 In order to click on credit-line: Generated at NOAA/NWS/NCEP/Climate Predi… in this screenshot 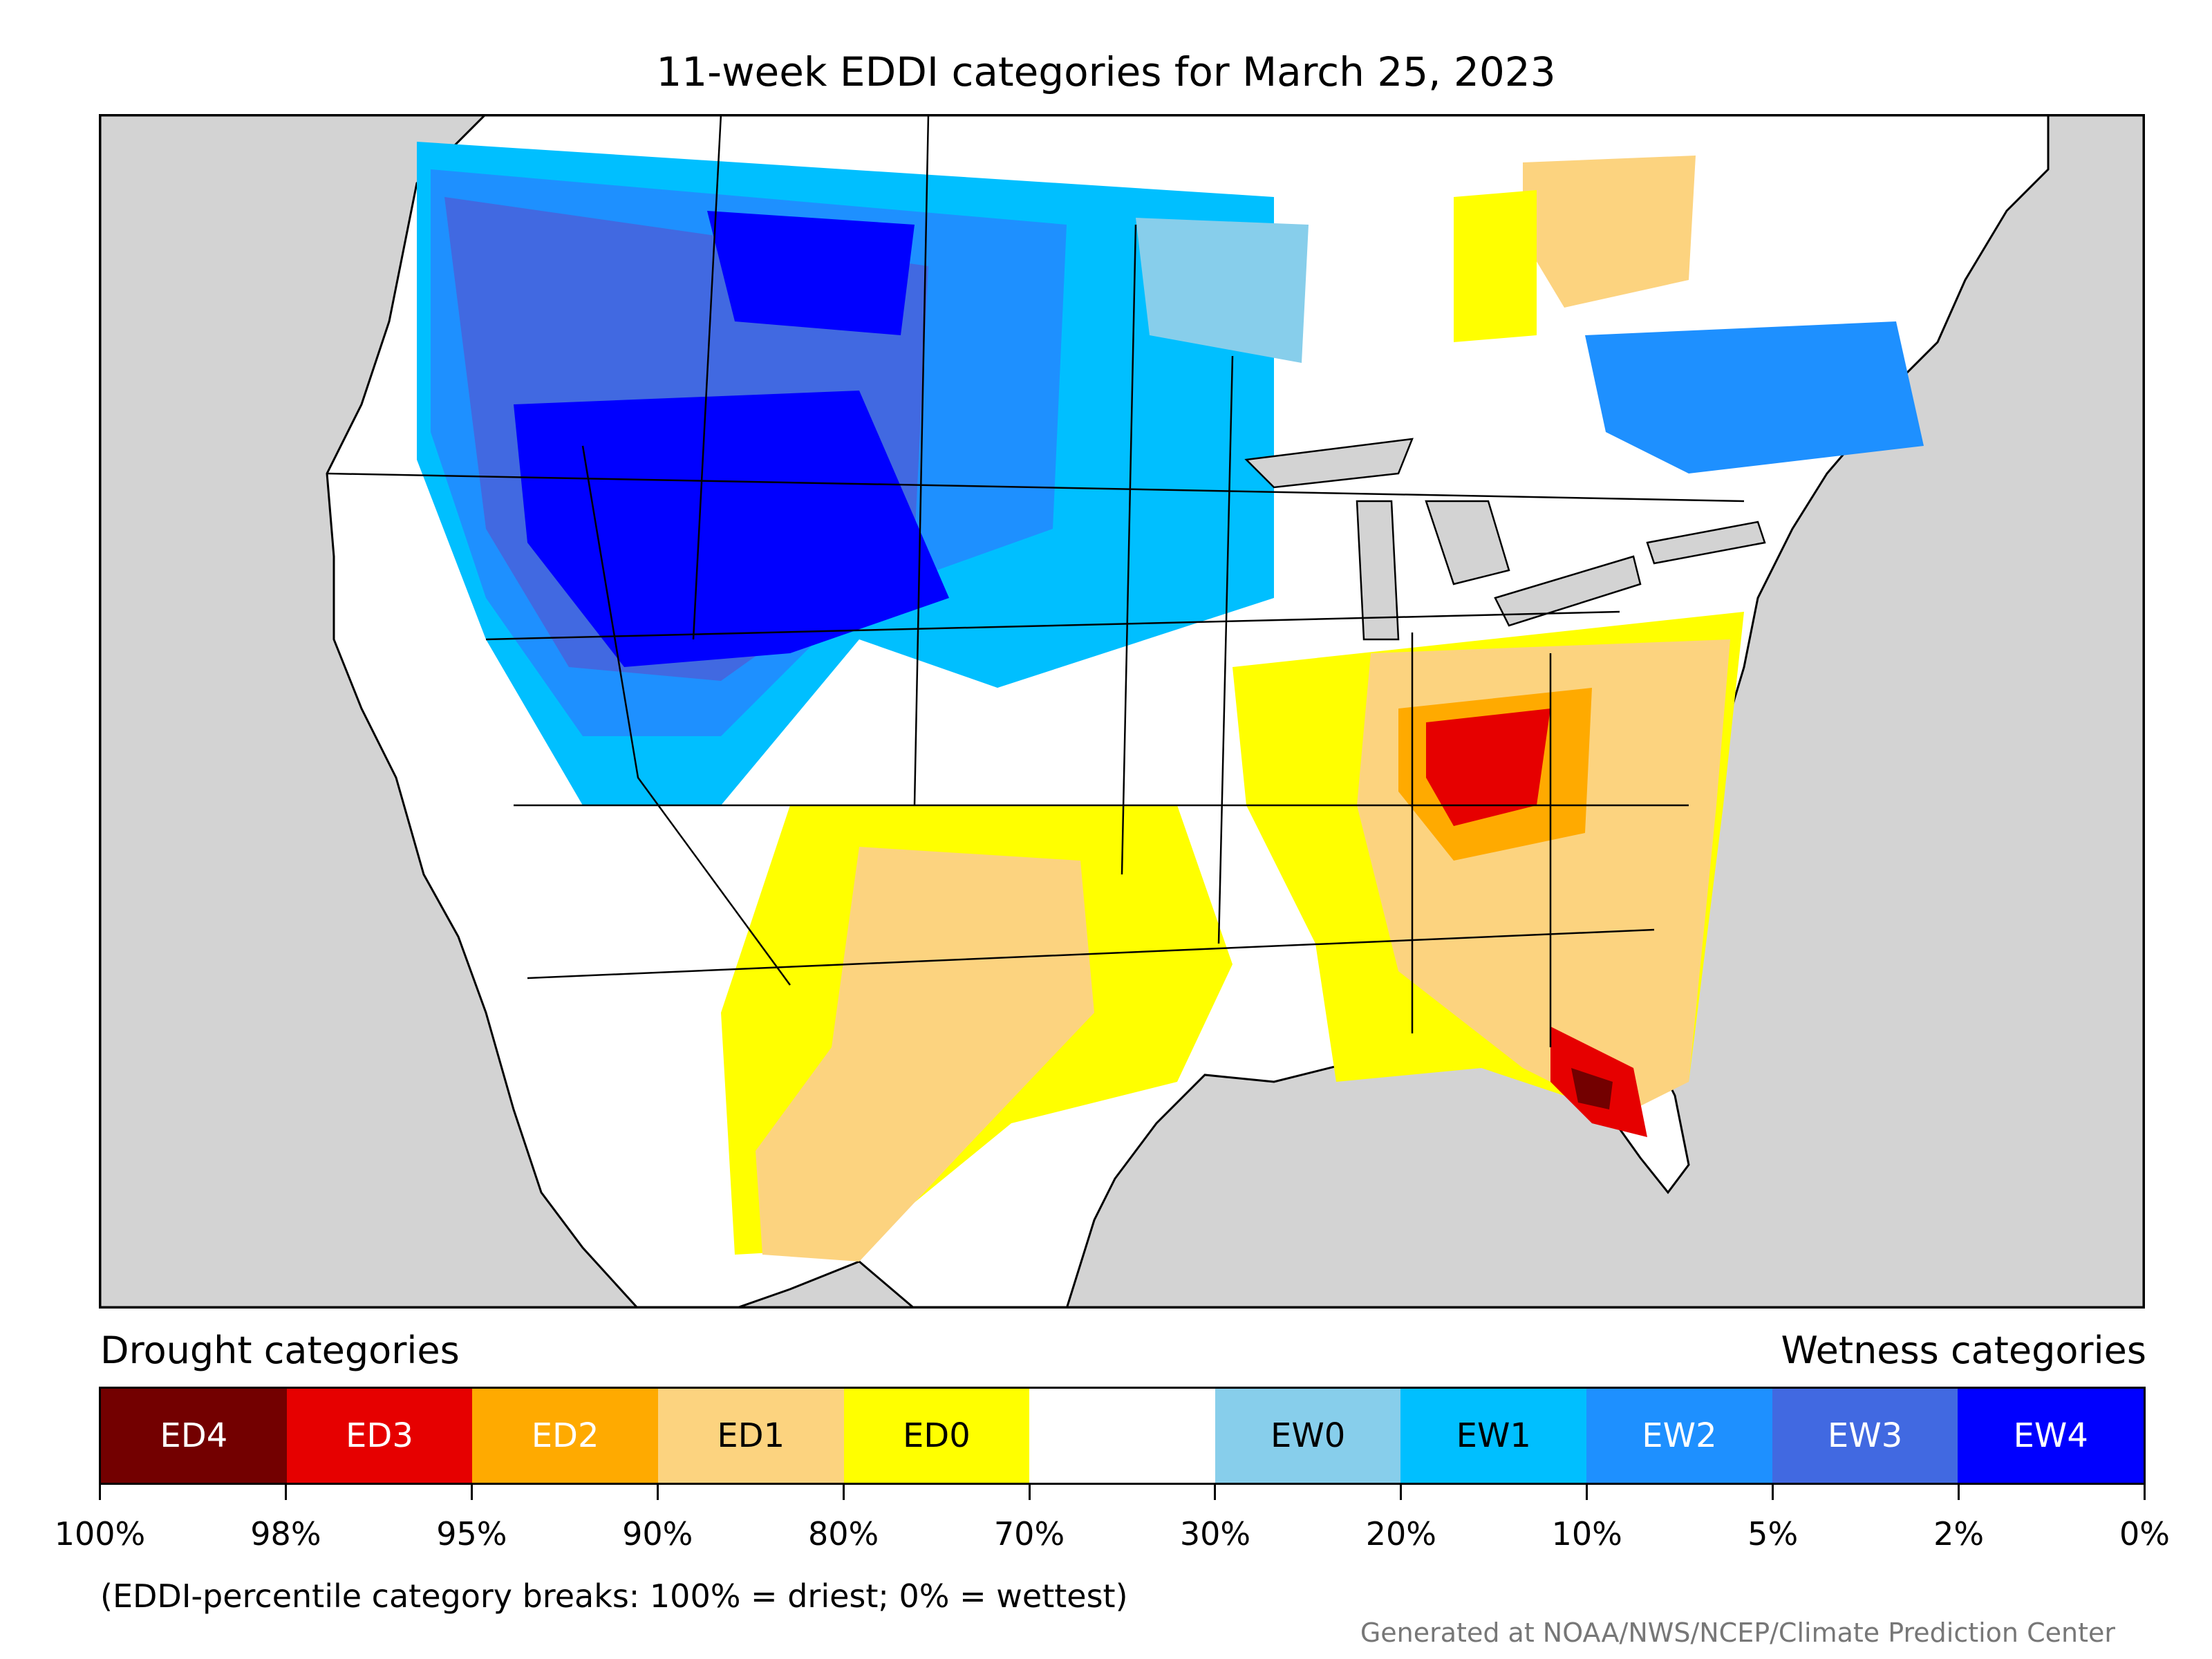, I will do `click(1737, 1633)`.